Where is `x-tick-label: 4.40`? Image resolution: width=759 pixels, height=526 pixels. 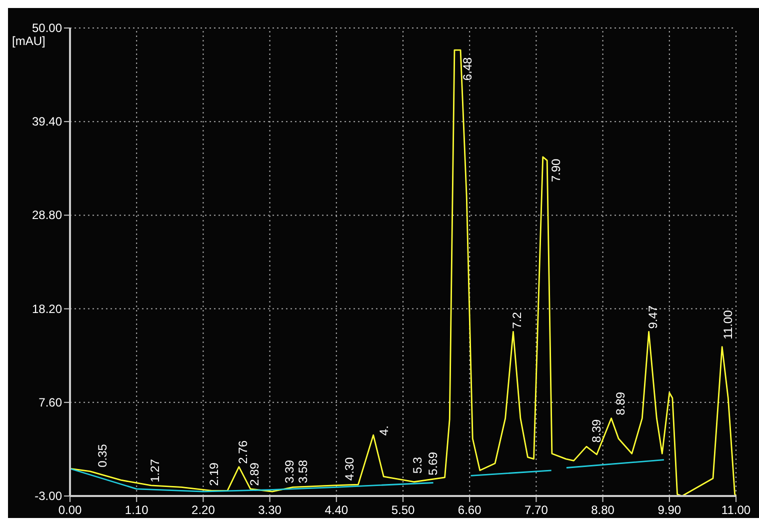 x-tick-label: 4.40 is located at coordinates (336, 510).